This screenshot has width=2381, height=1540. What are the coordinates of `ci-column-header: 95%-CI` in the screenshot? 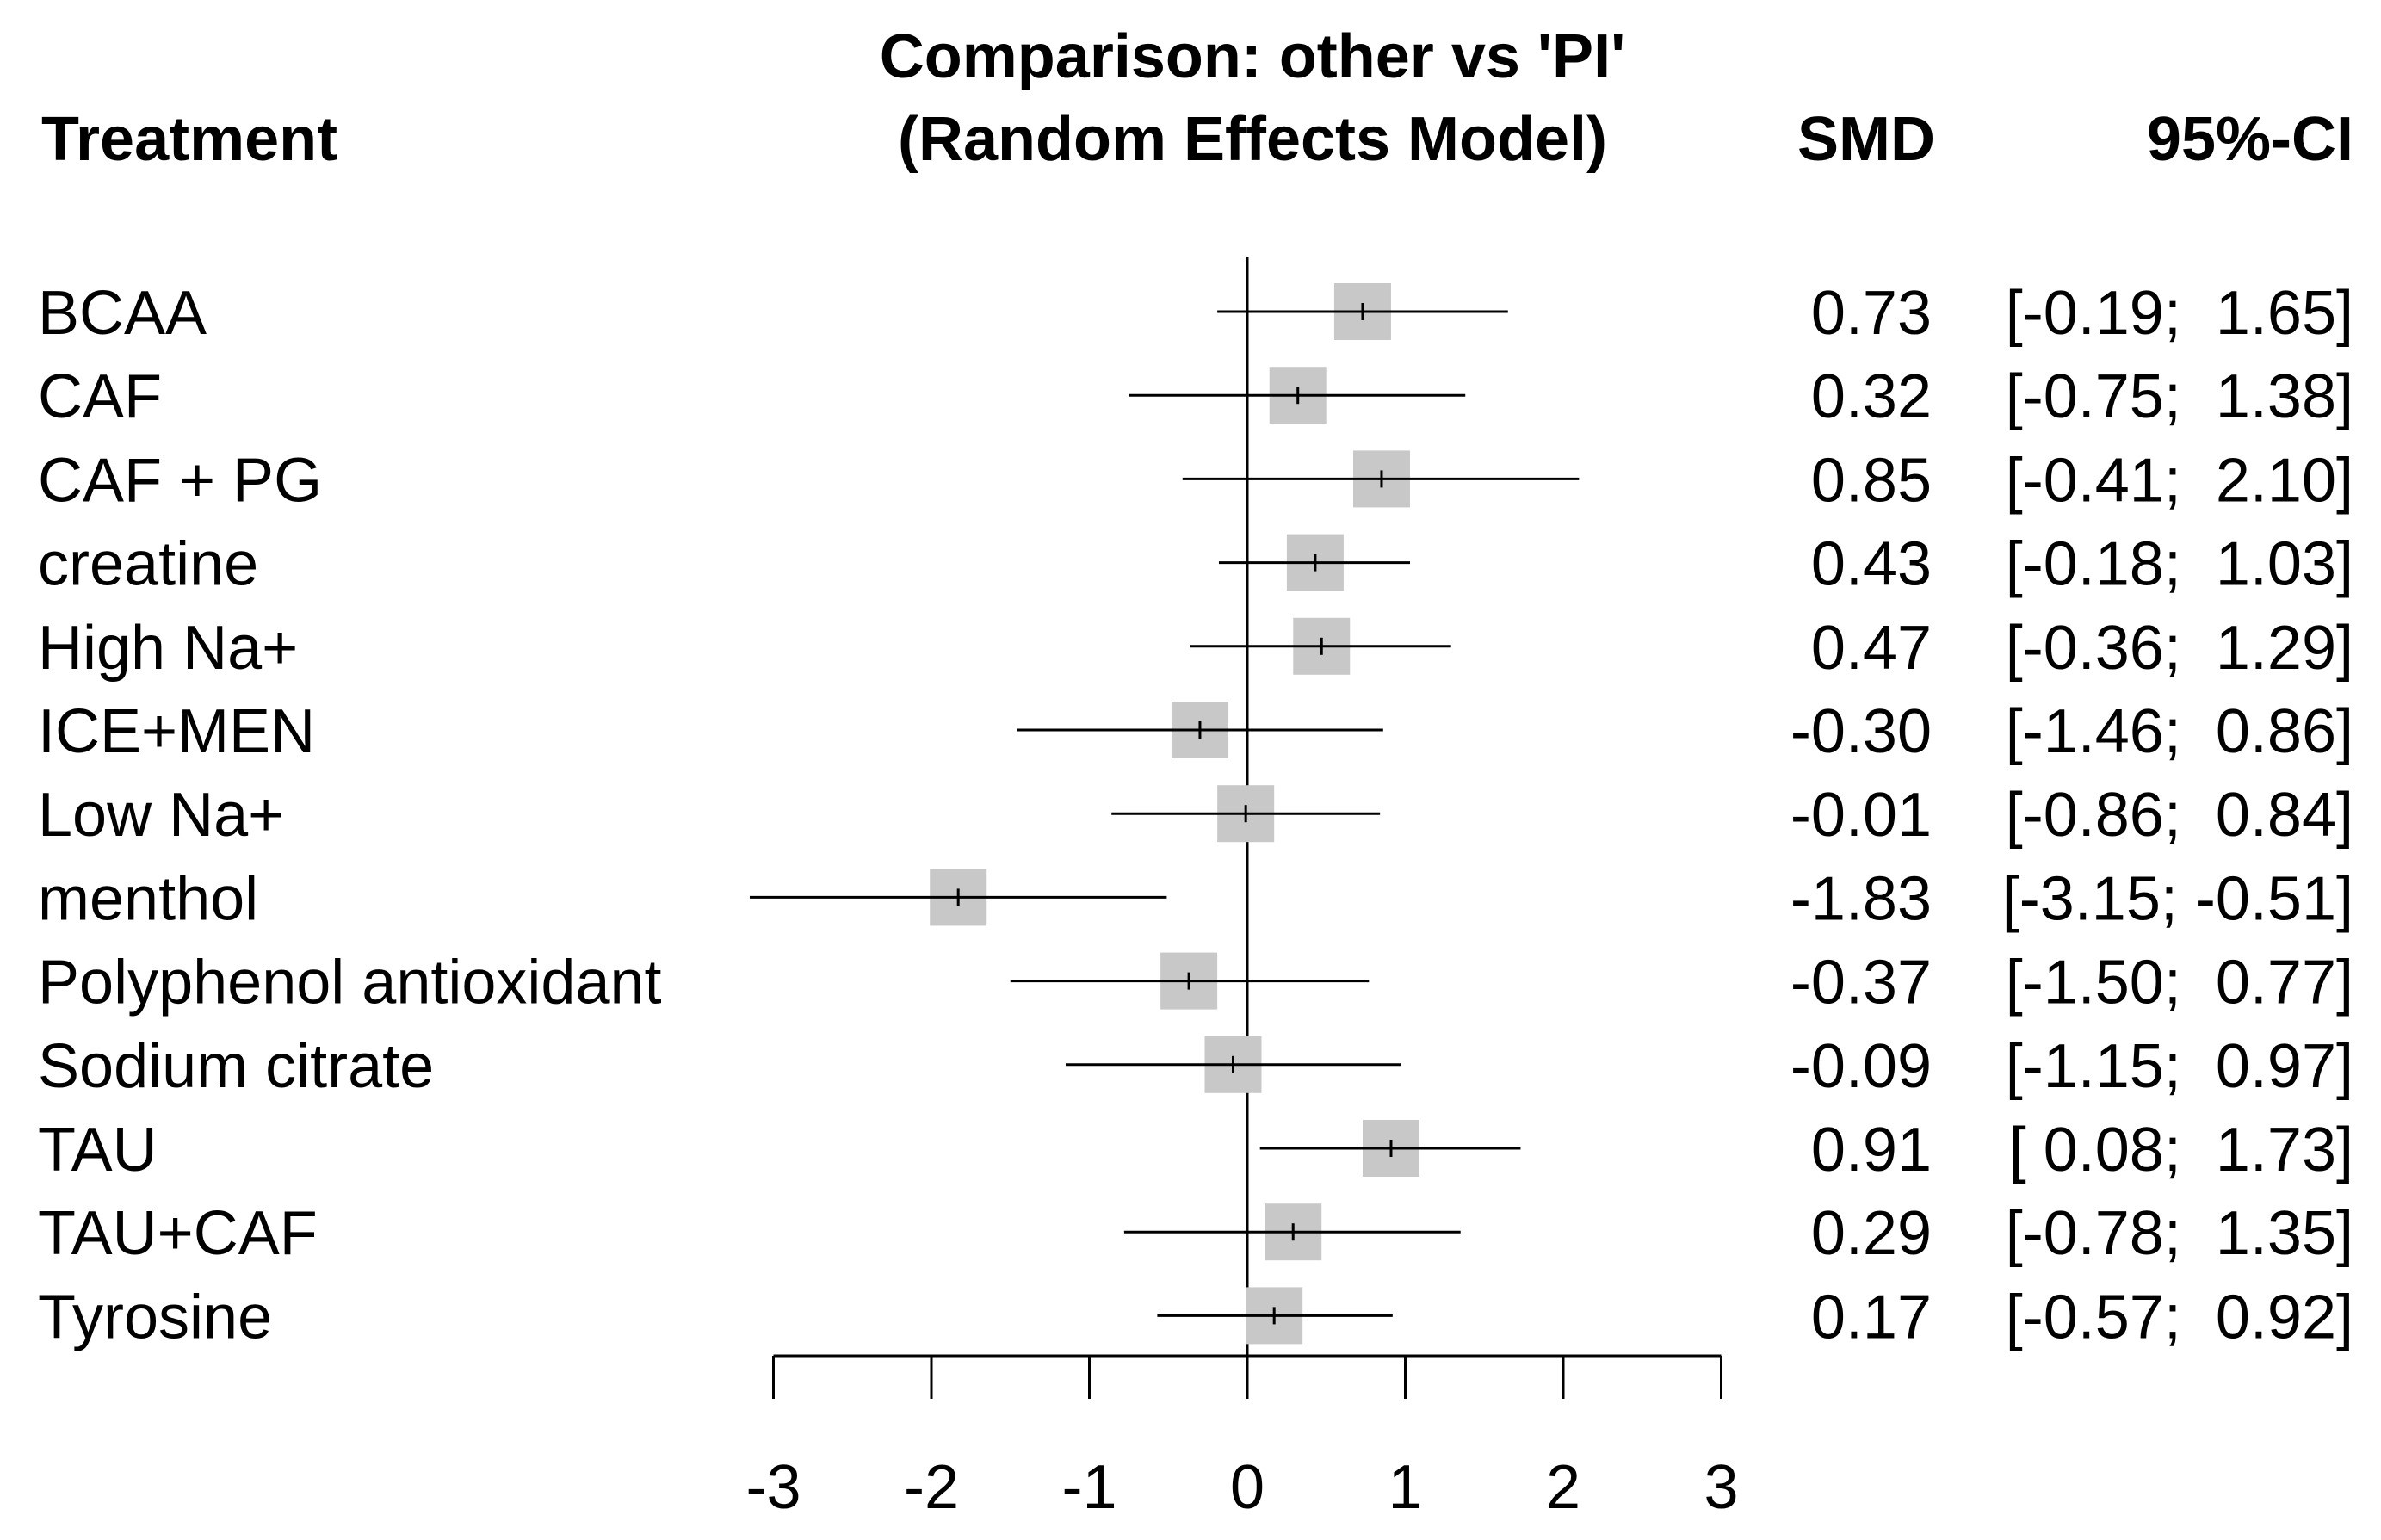 It's located at (2250, 139).